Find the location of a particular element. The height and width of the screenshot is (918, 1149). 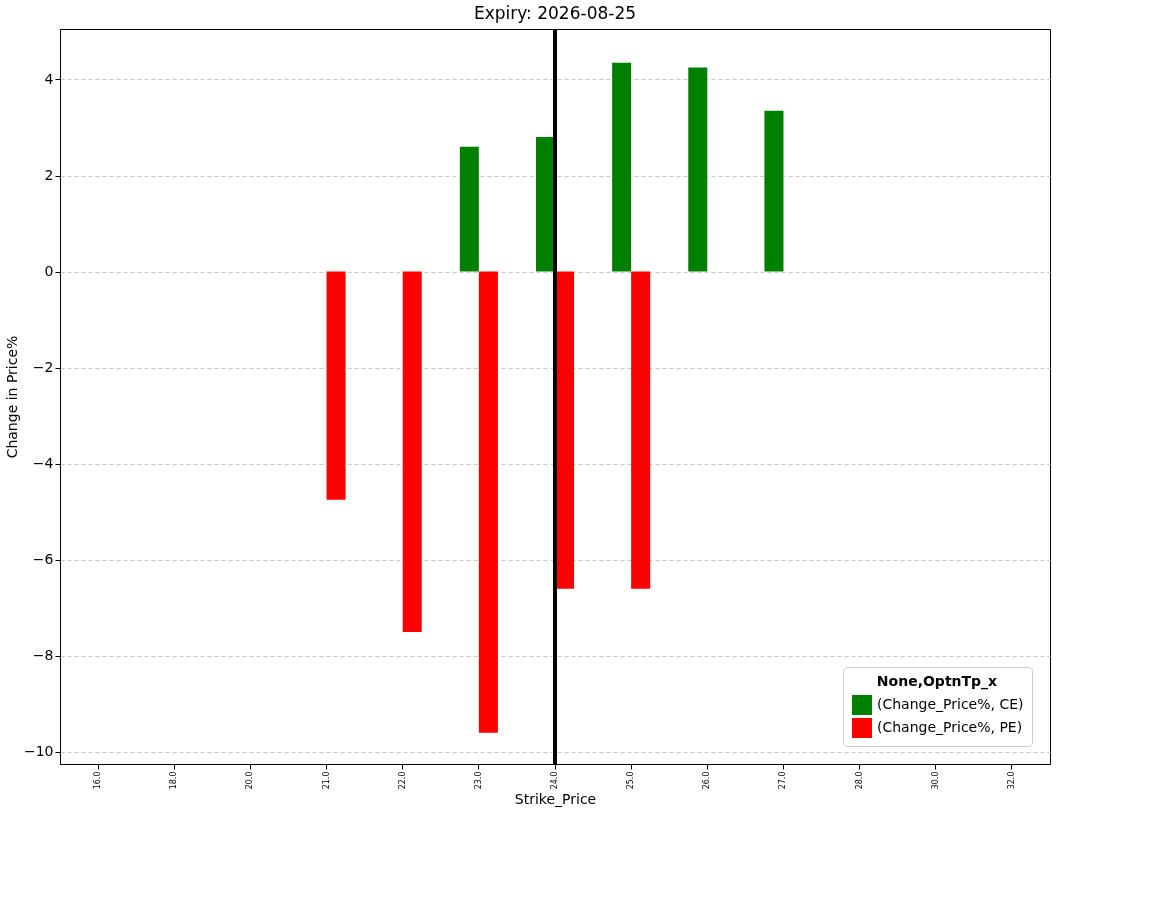

x-tick-label: 20.0 is located at coordinates (250, 780).